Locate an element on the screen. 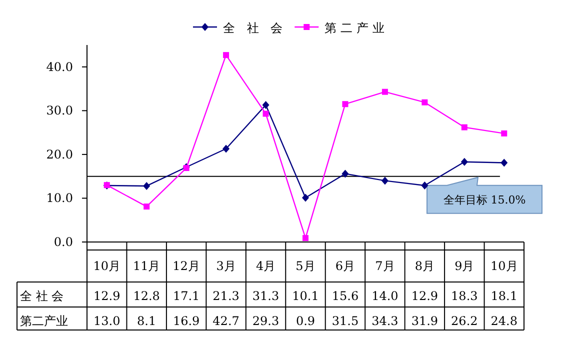  x-tick-label: 9月 is located at coordinates (464, 266).